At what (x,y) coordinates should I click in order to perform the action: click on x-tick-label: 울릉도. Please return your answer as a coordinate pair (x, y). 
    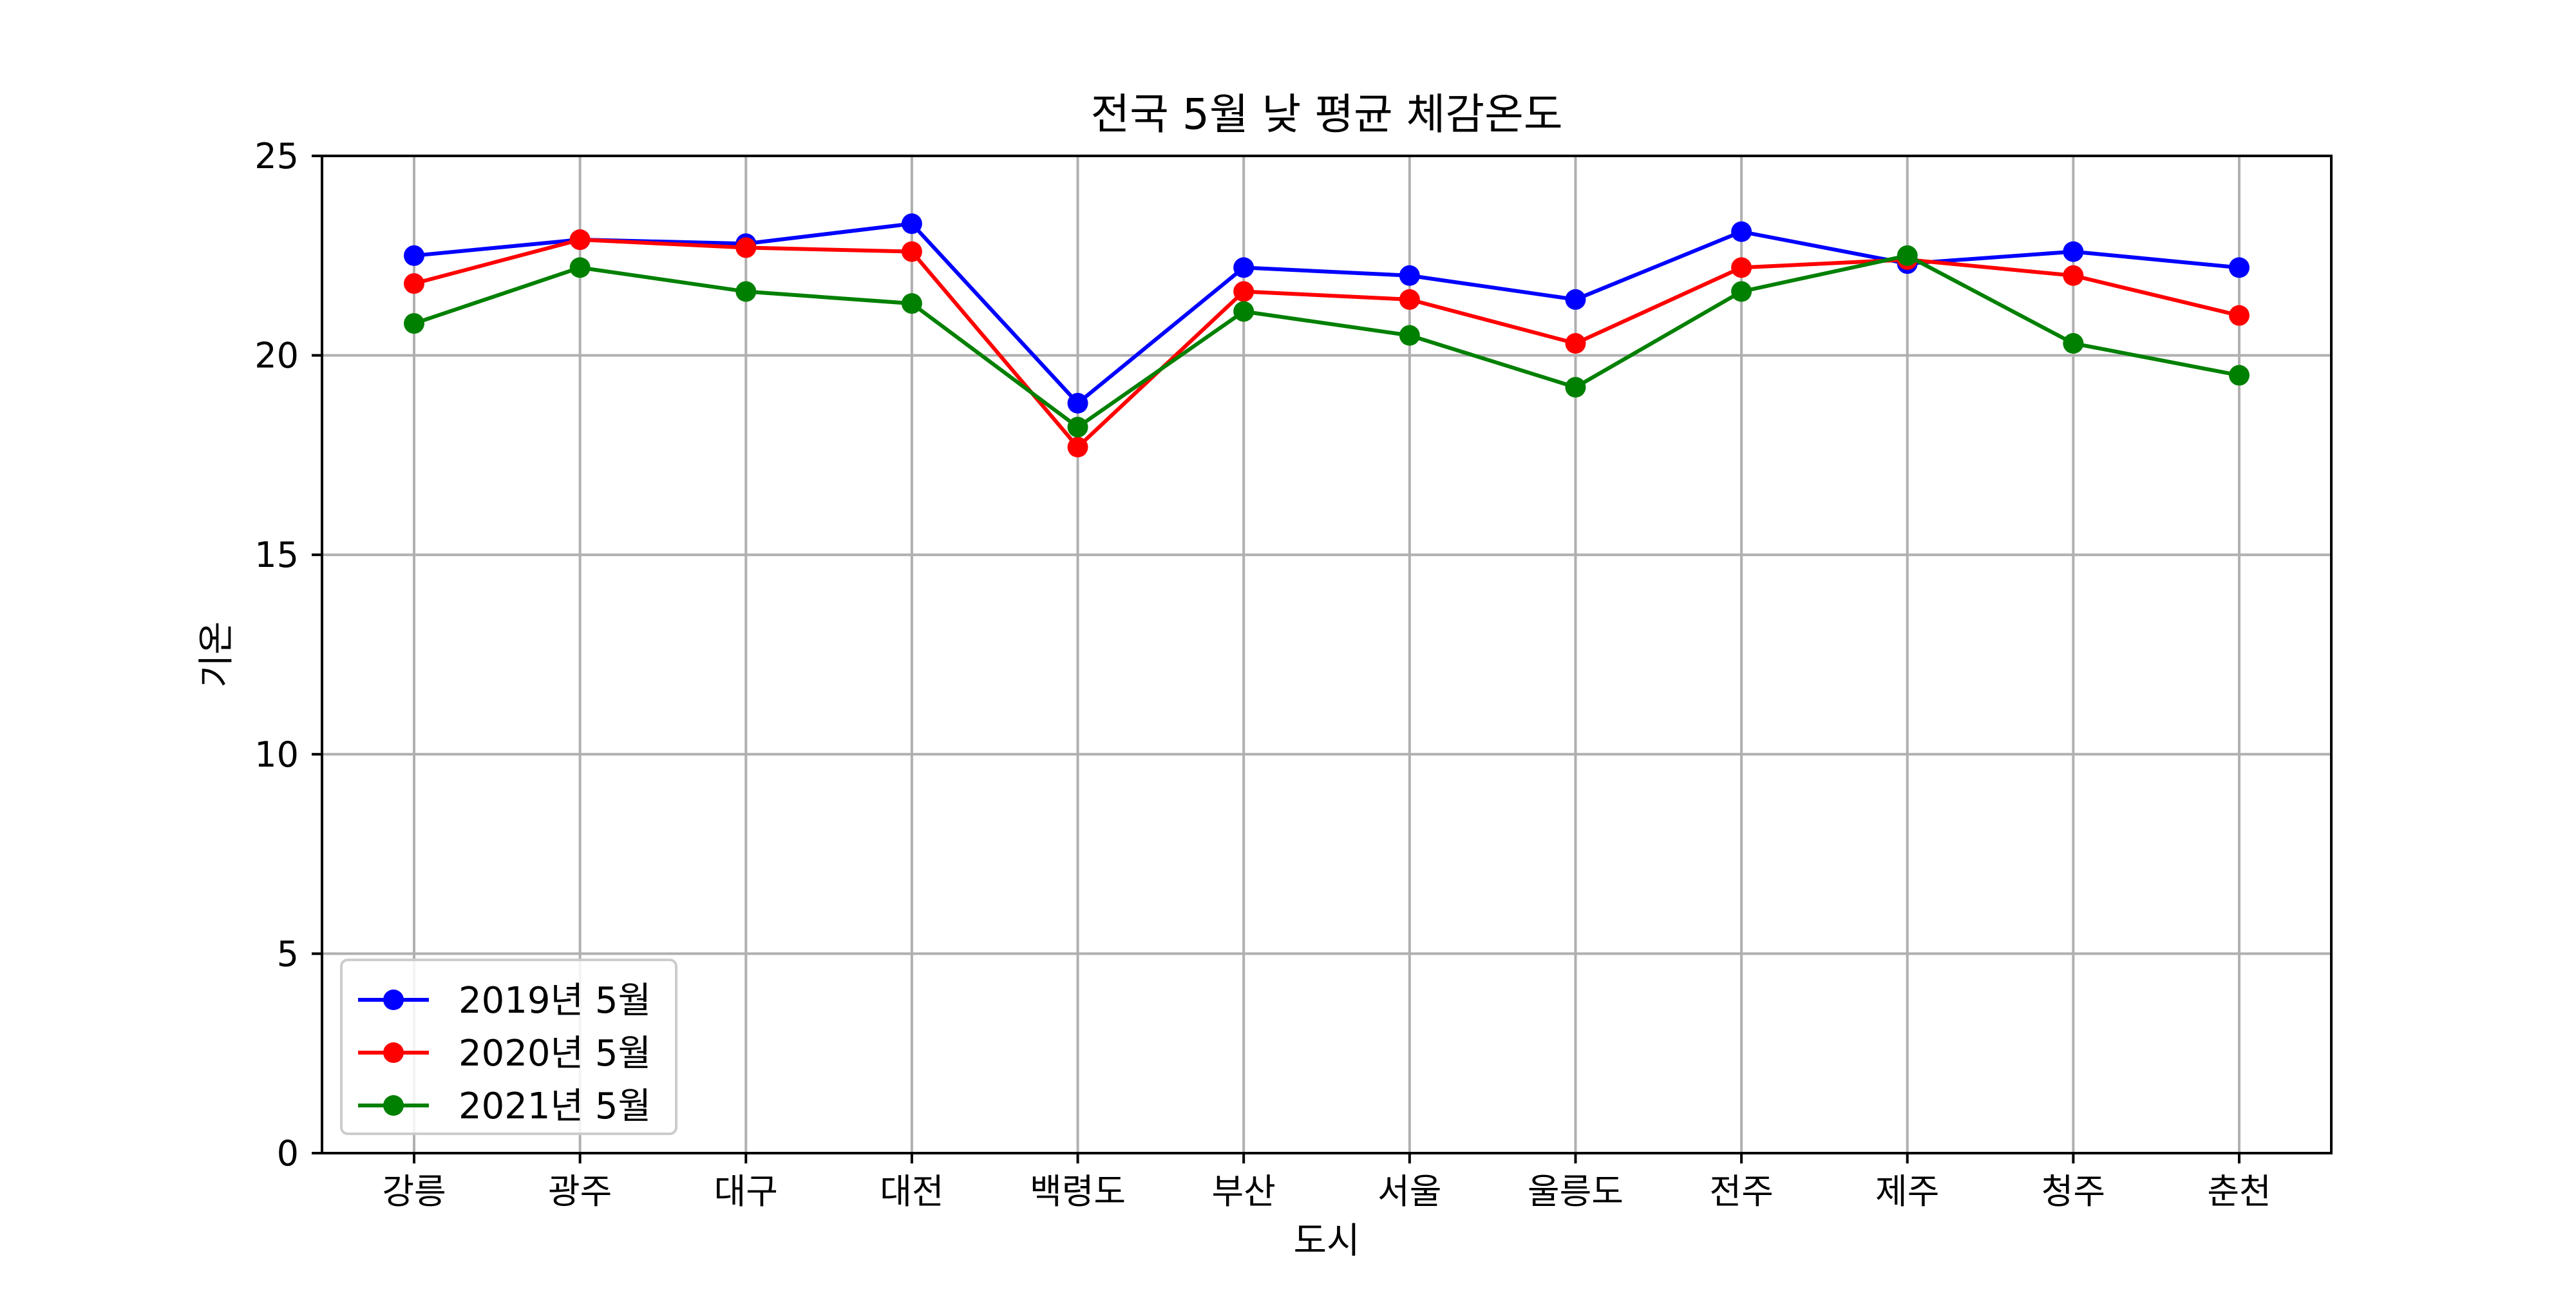
    Looking at the image, I should click on (1576, 1191).